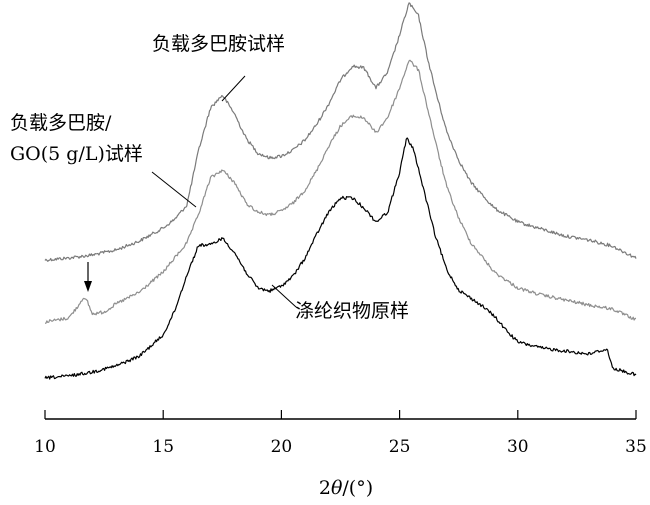 The width and height of the screenshot is (650, 505). Describe the element at coordinates (61, 123) in the screenshot. I see `label-go-line1: 负载多巴胺/` at that location.